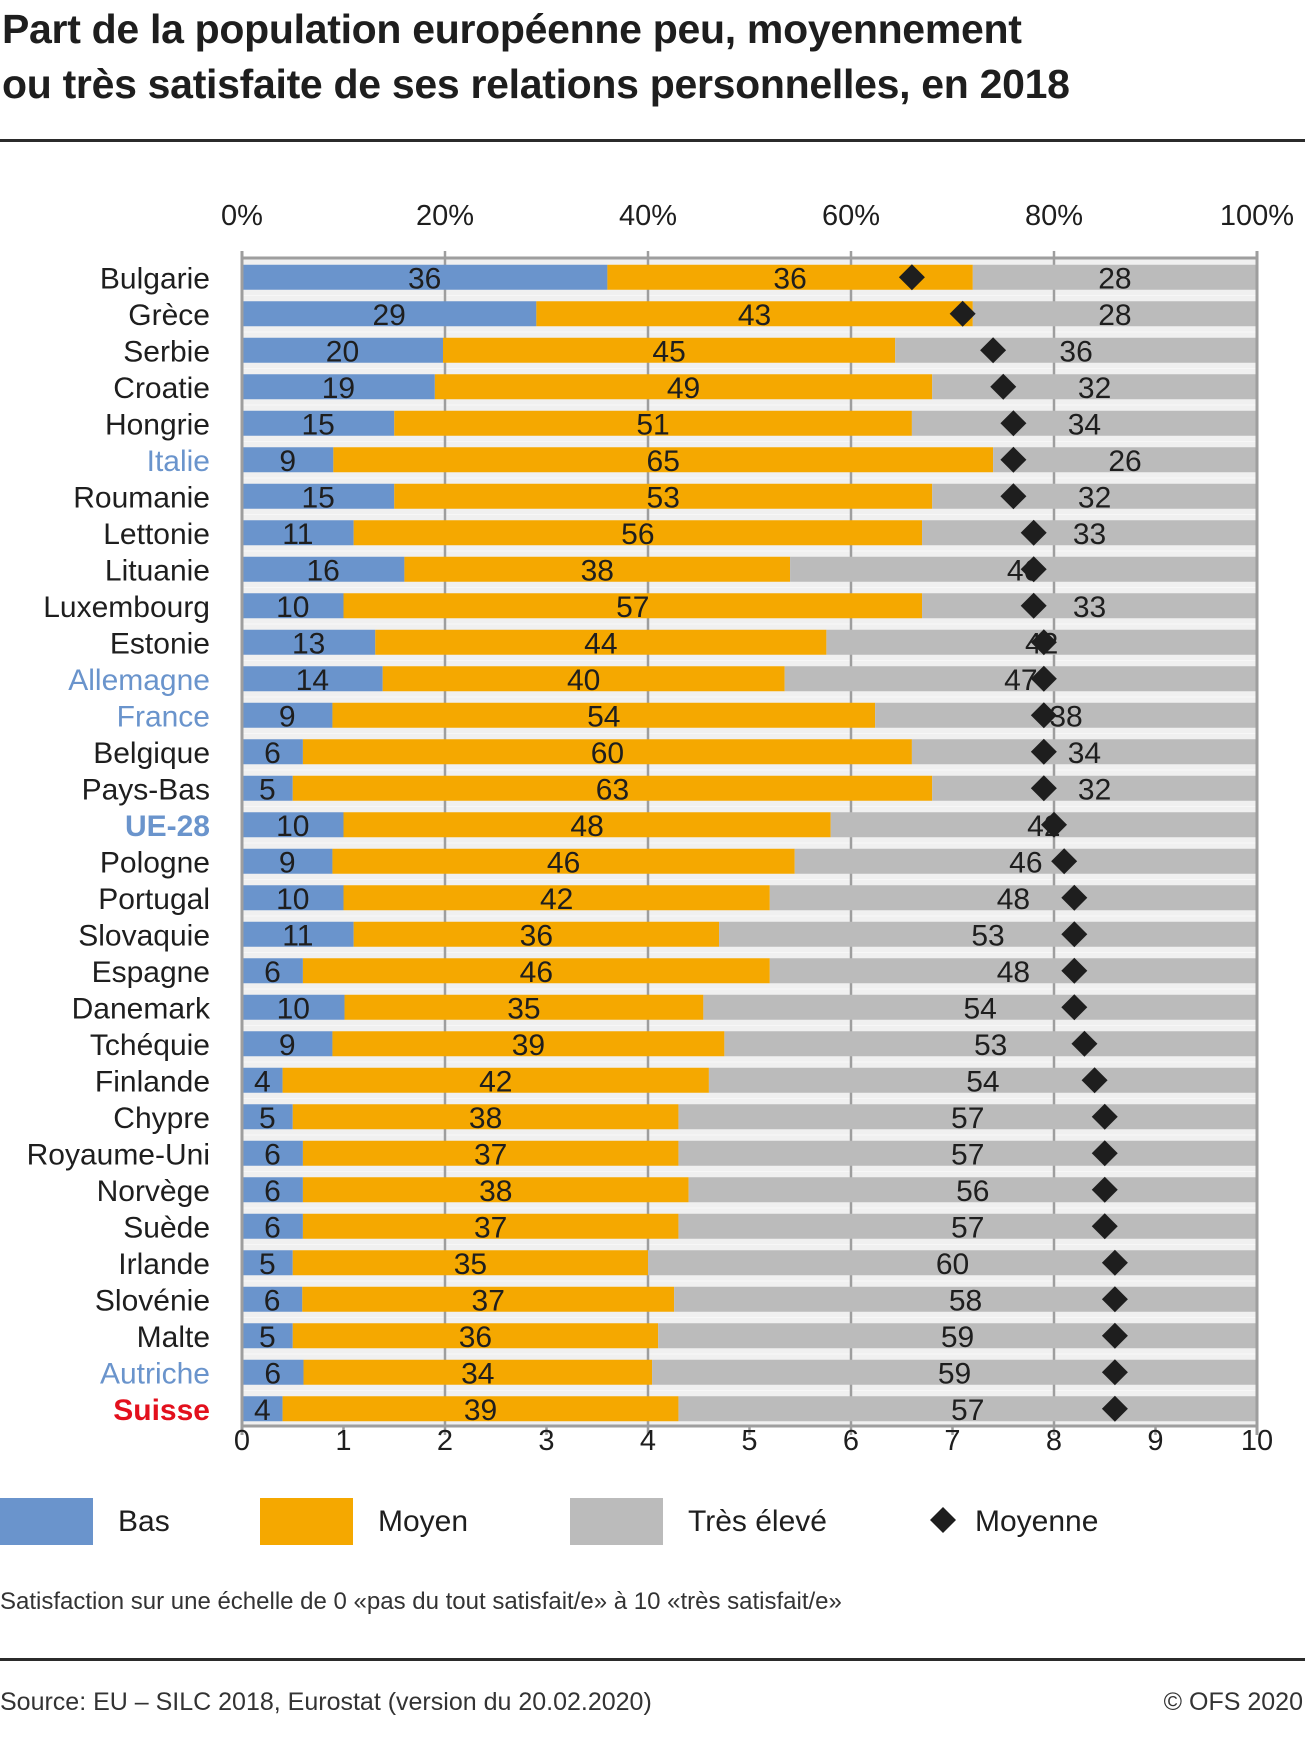  What do you see at coordinates (156, 534) in the screenshot?
I see `category-label: Lettonie` at bounding box center [156, 534].